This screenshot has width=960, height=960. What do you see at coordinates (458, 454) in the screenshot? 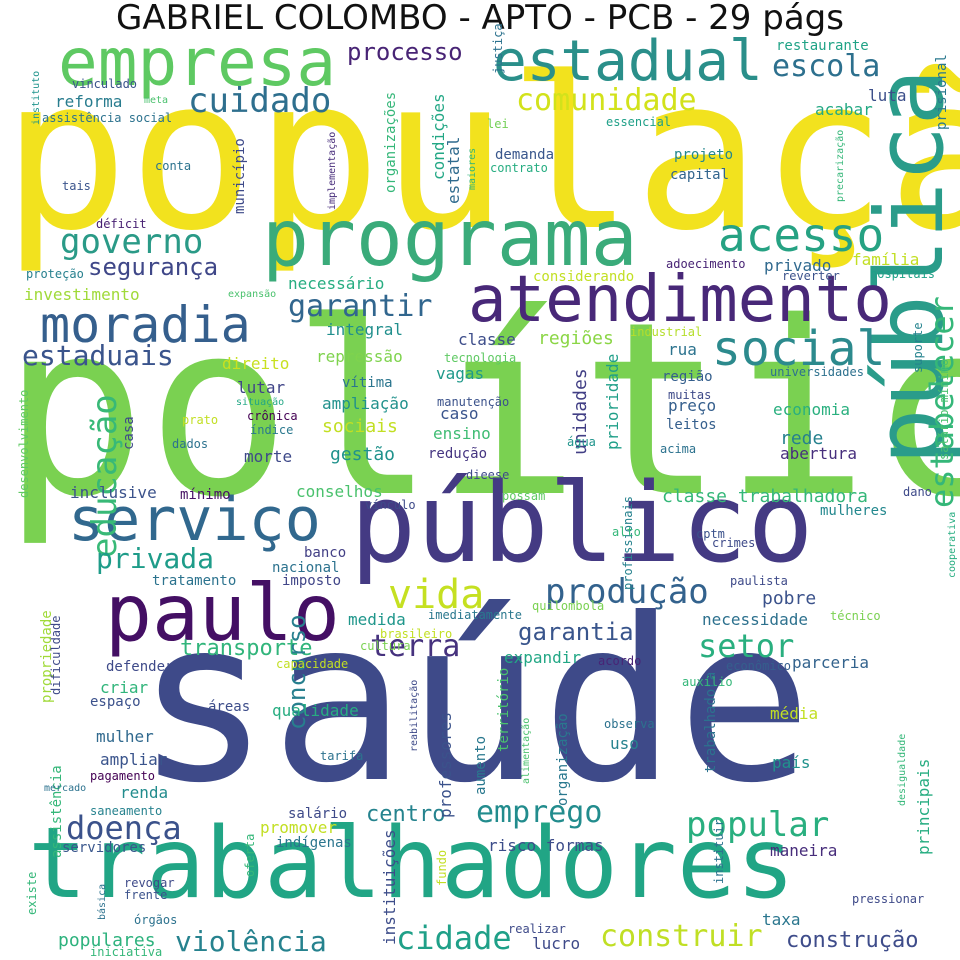
I see `word-reducao: redução` at bounding box center [458, 454].